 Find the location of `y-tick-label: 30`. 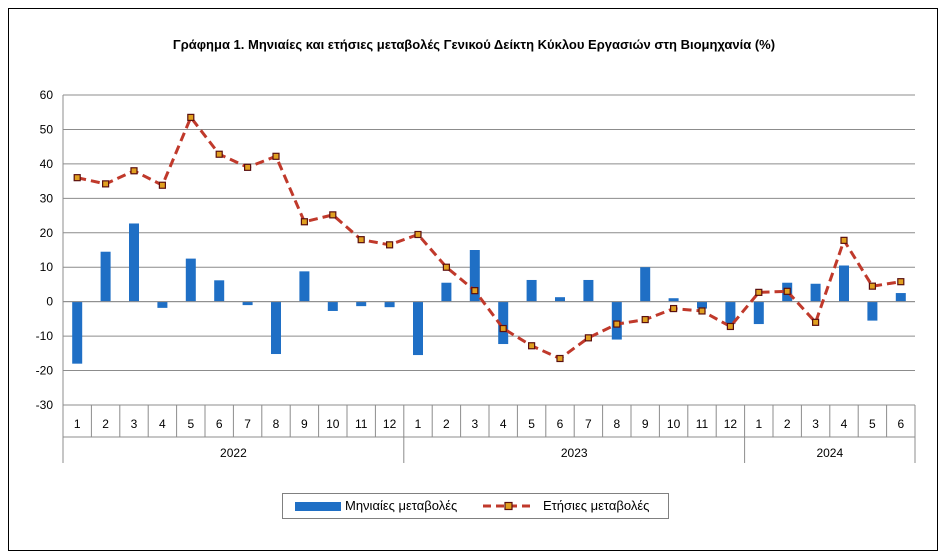

y-tick-label: 30 is located at coordinates (47, 198).